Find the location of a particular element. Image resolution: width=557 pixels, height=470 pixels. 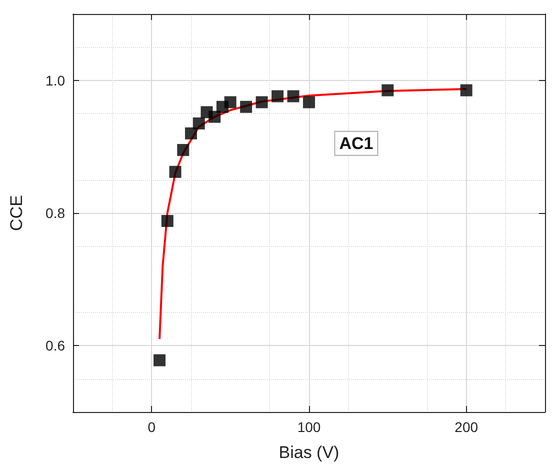

x-tick-label: 0 is located at coordinates (152, 427).